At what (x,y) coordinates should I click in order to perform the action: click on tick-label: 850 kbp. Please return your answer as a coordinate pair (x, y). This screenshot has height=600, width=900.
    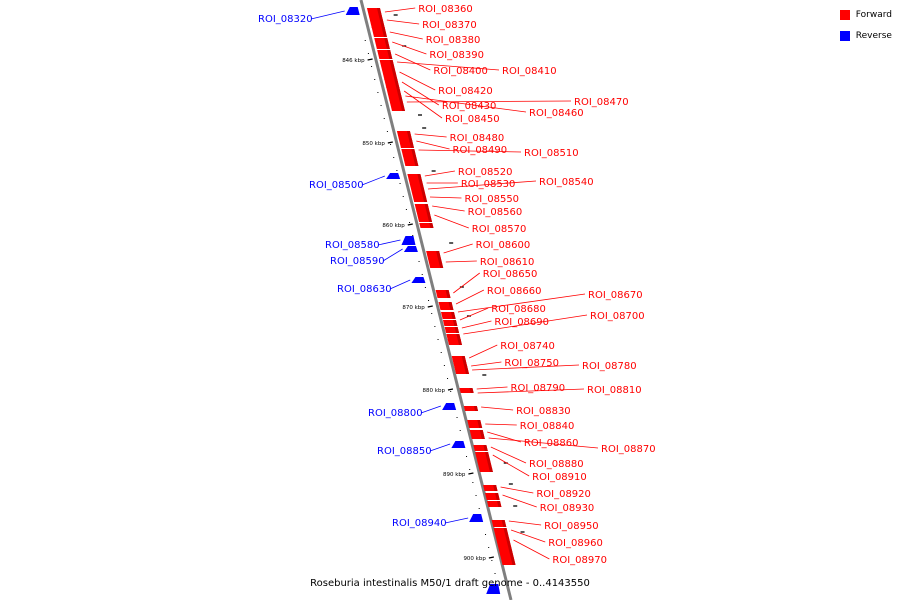
    Looking at the image, I should click on (373, 144).